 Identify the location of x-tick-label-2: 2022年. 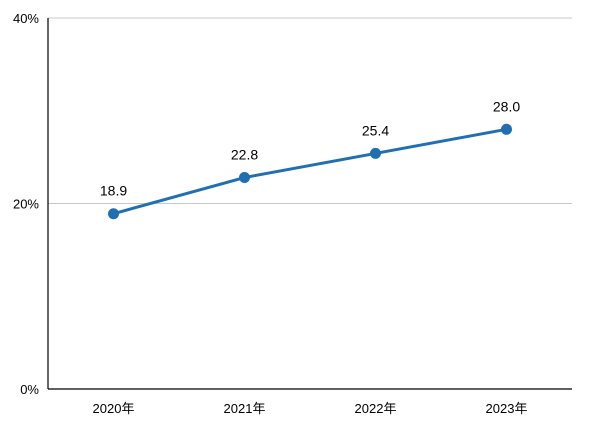
(376, 408).